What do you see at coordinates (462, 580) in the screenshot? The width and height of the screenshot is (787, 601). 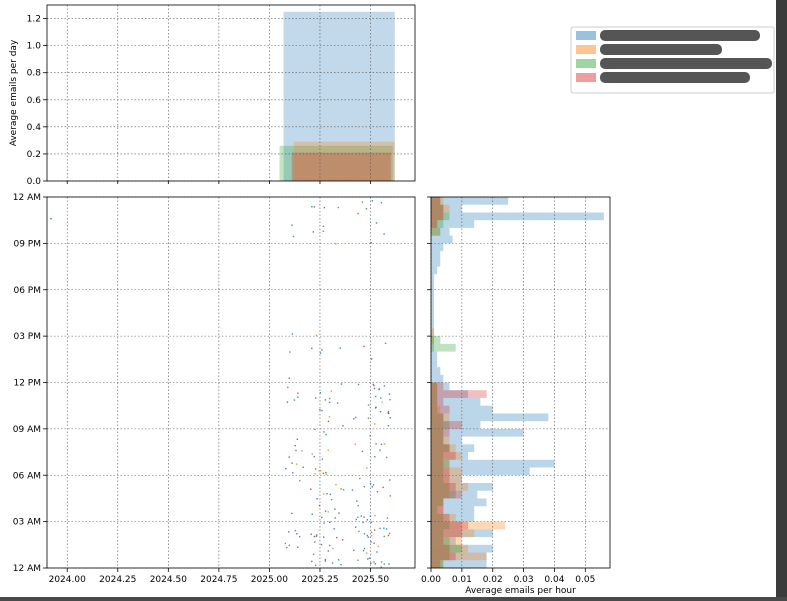 I see `right-xtick-label: 0.01` at bounding box center [462, 580].